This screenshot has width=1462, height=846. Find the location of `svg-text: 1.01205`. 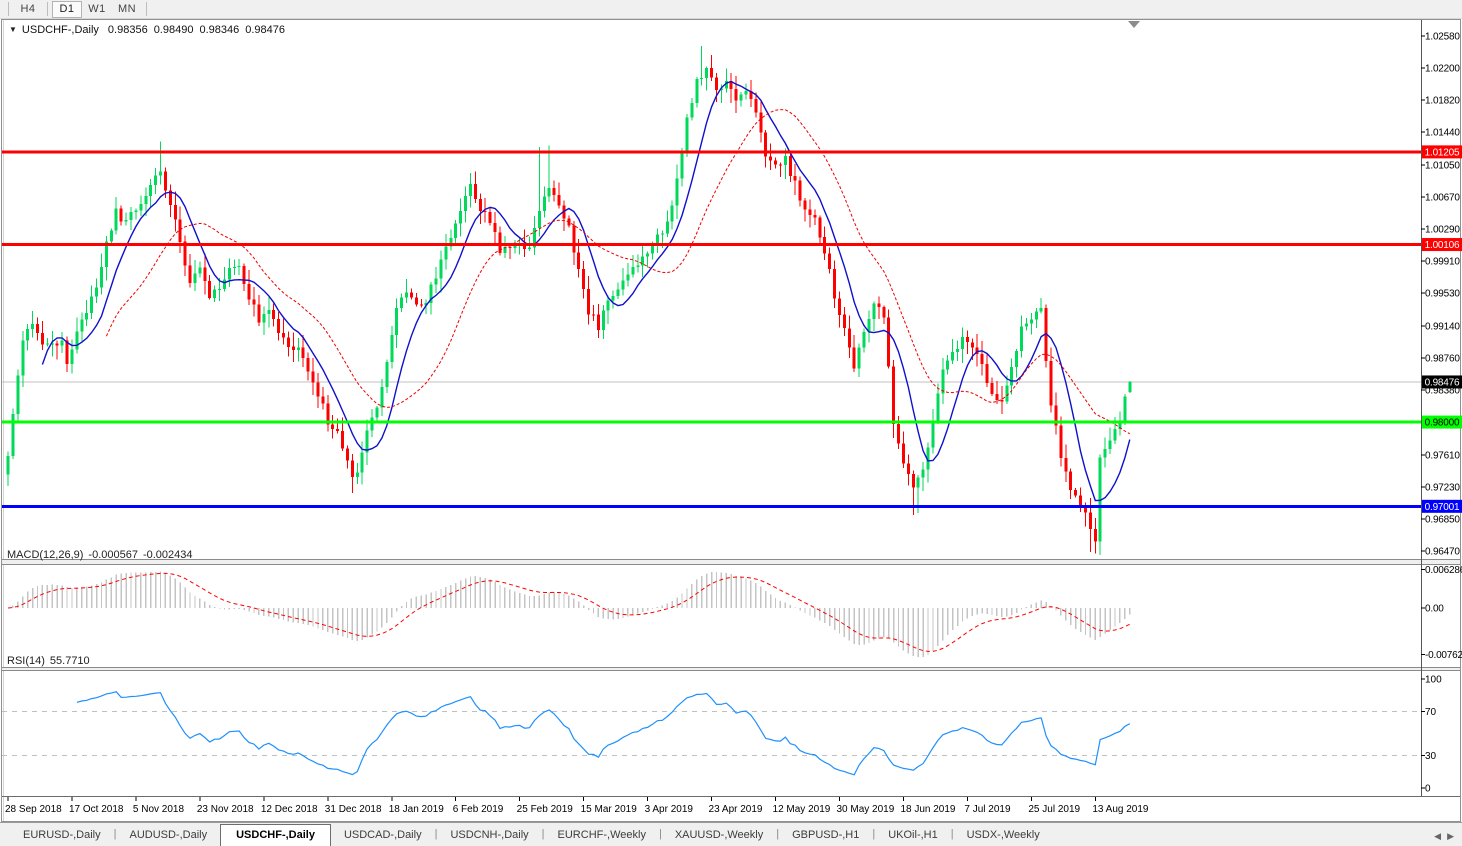

svg-text: 1.01205 is located at coordinates (1442, 152).